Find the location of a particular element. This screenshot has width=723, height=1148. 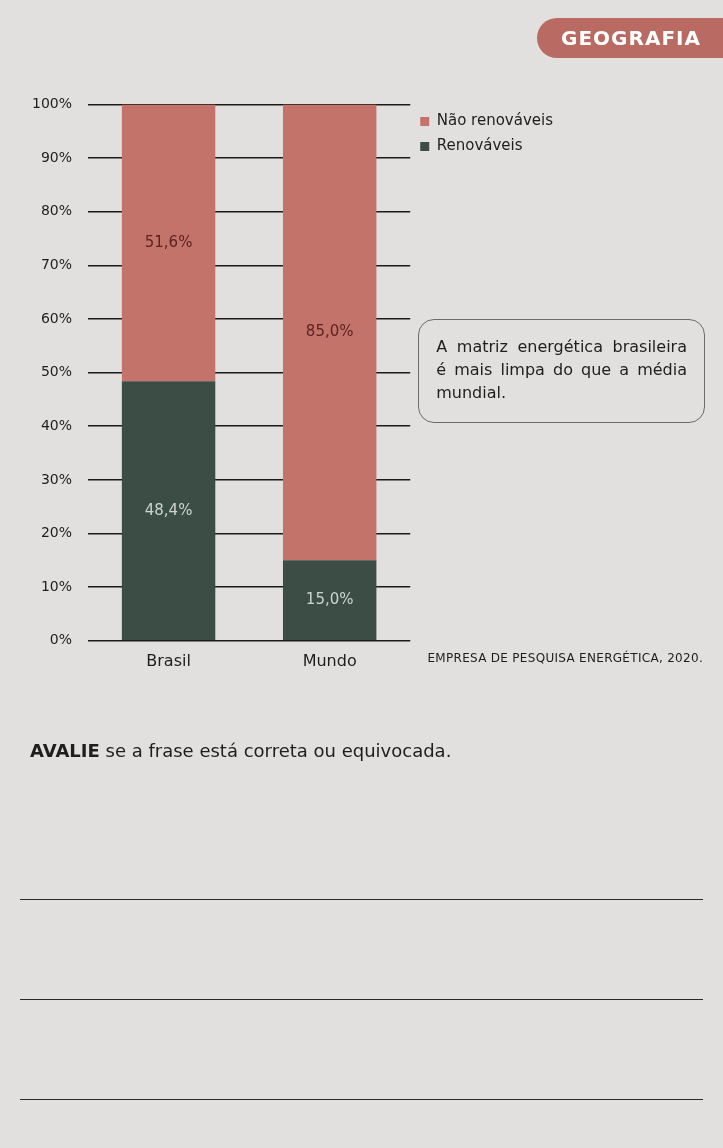

text: AVALIE se a frase está correta ou equivocada. is located at coordinates (241, 750).